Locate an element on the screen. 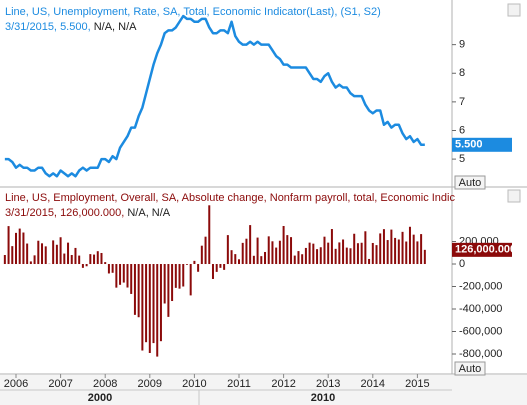 The height and width of the screenshot is (405, 527). legend-value-text: 126,000.000, is located at coordinates (93, 213).